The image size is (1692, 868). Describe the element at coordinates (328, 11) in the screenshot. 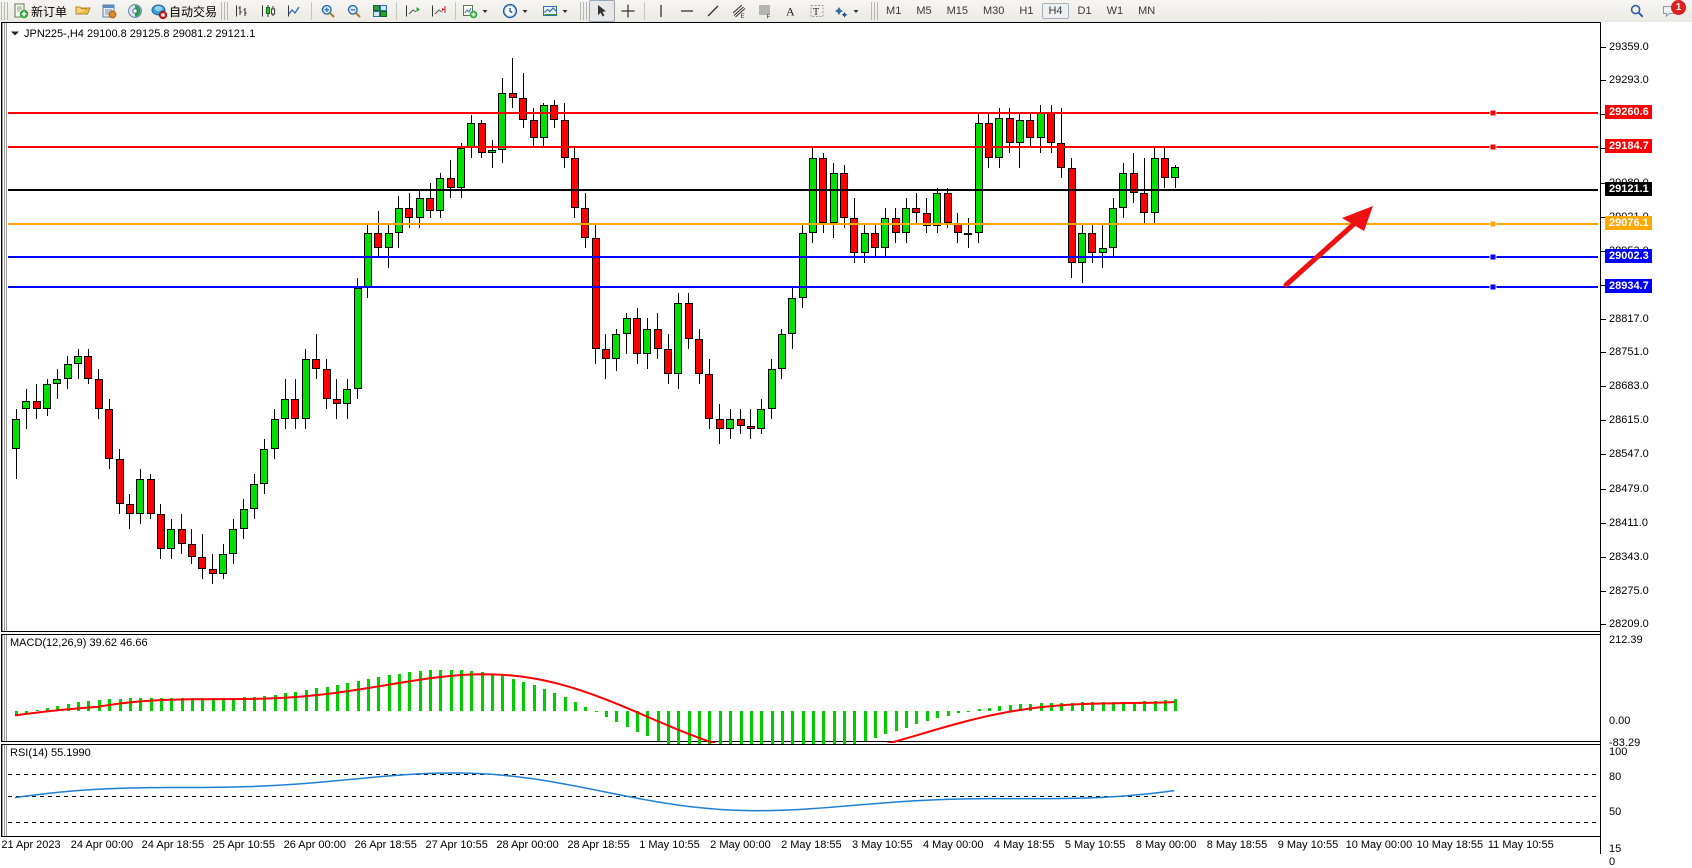

I see `zoom-in-button` at that location.